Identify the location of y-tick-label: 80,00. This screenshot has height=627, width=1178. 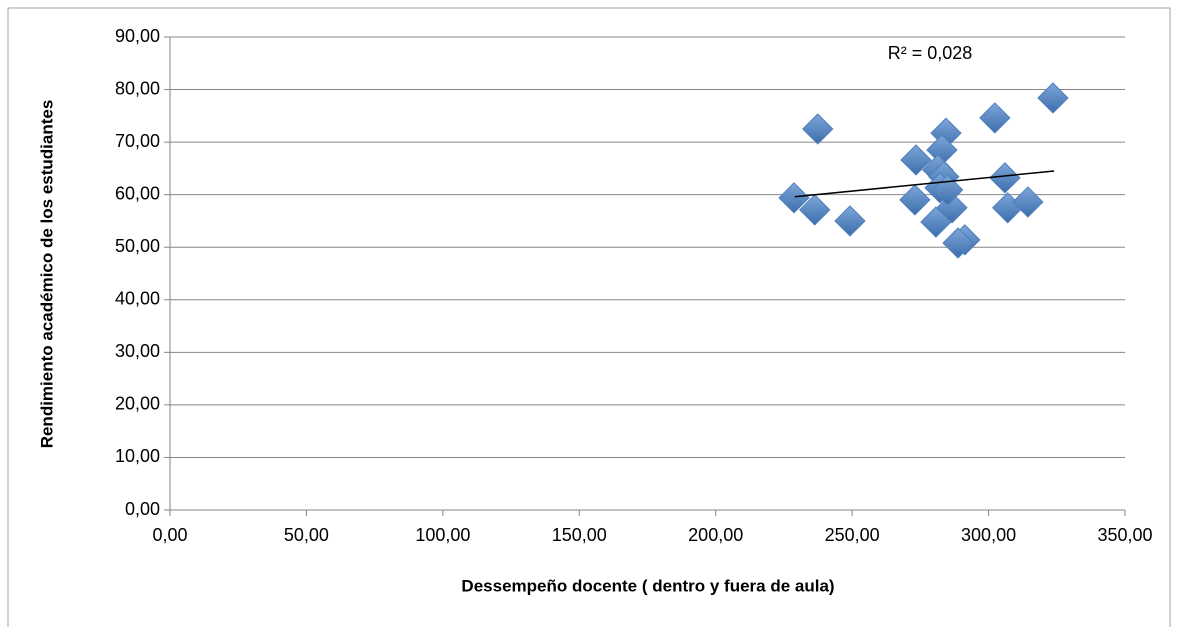
(137, 88).